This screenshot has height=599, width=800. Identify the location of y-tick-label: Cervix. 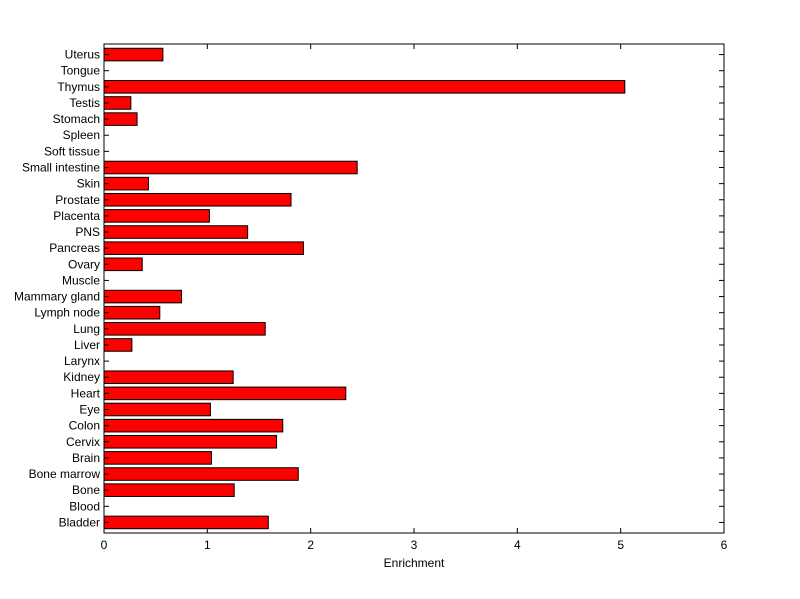
(83, 442).